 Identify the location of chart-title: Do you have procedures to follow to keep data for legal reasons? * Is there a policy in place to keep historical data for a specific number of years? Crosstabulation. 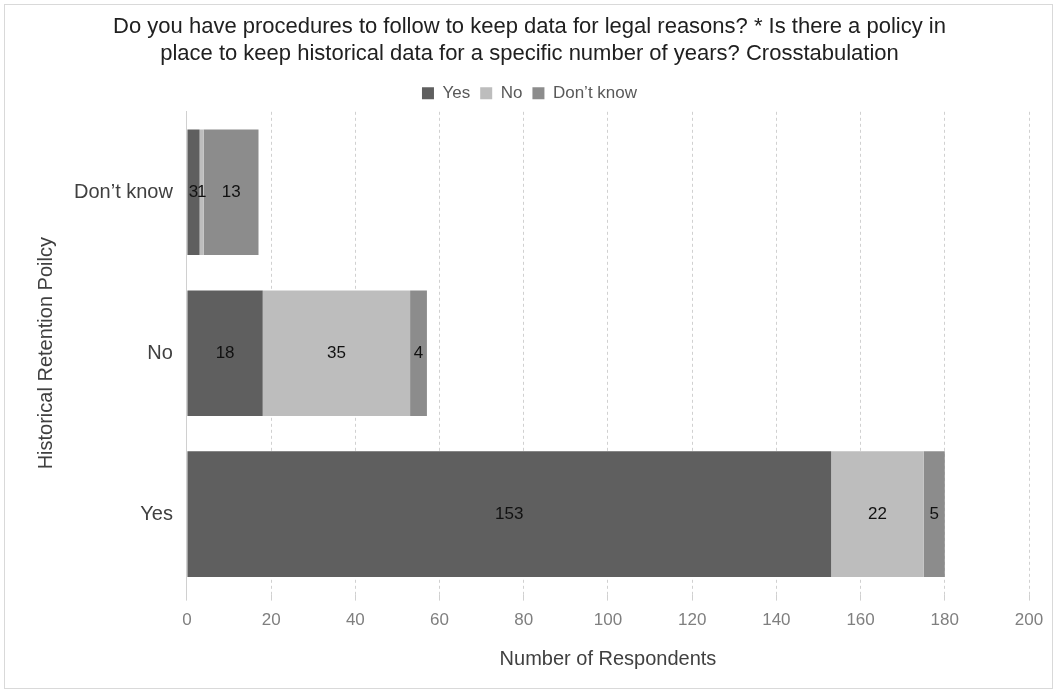
(529, 39).